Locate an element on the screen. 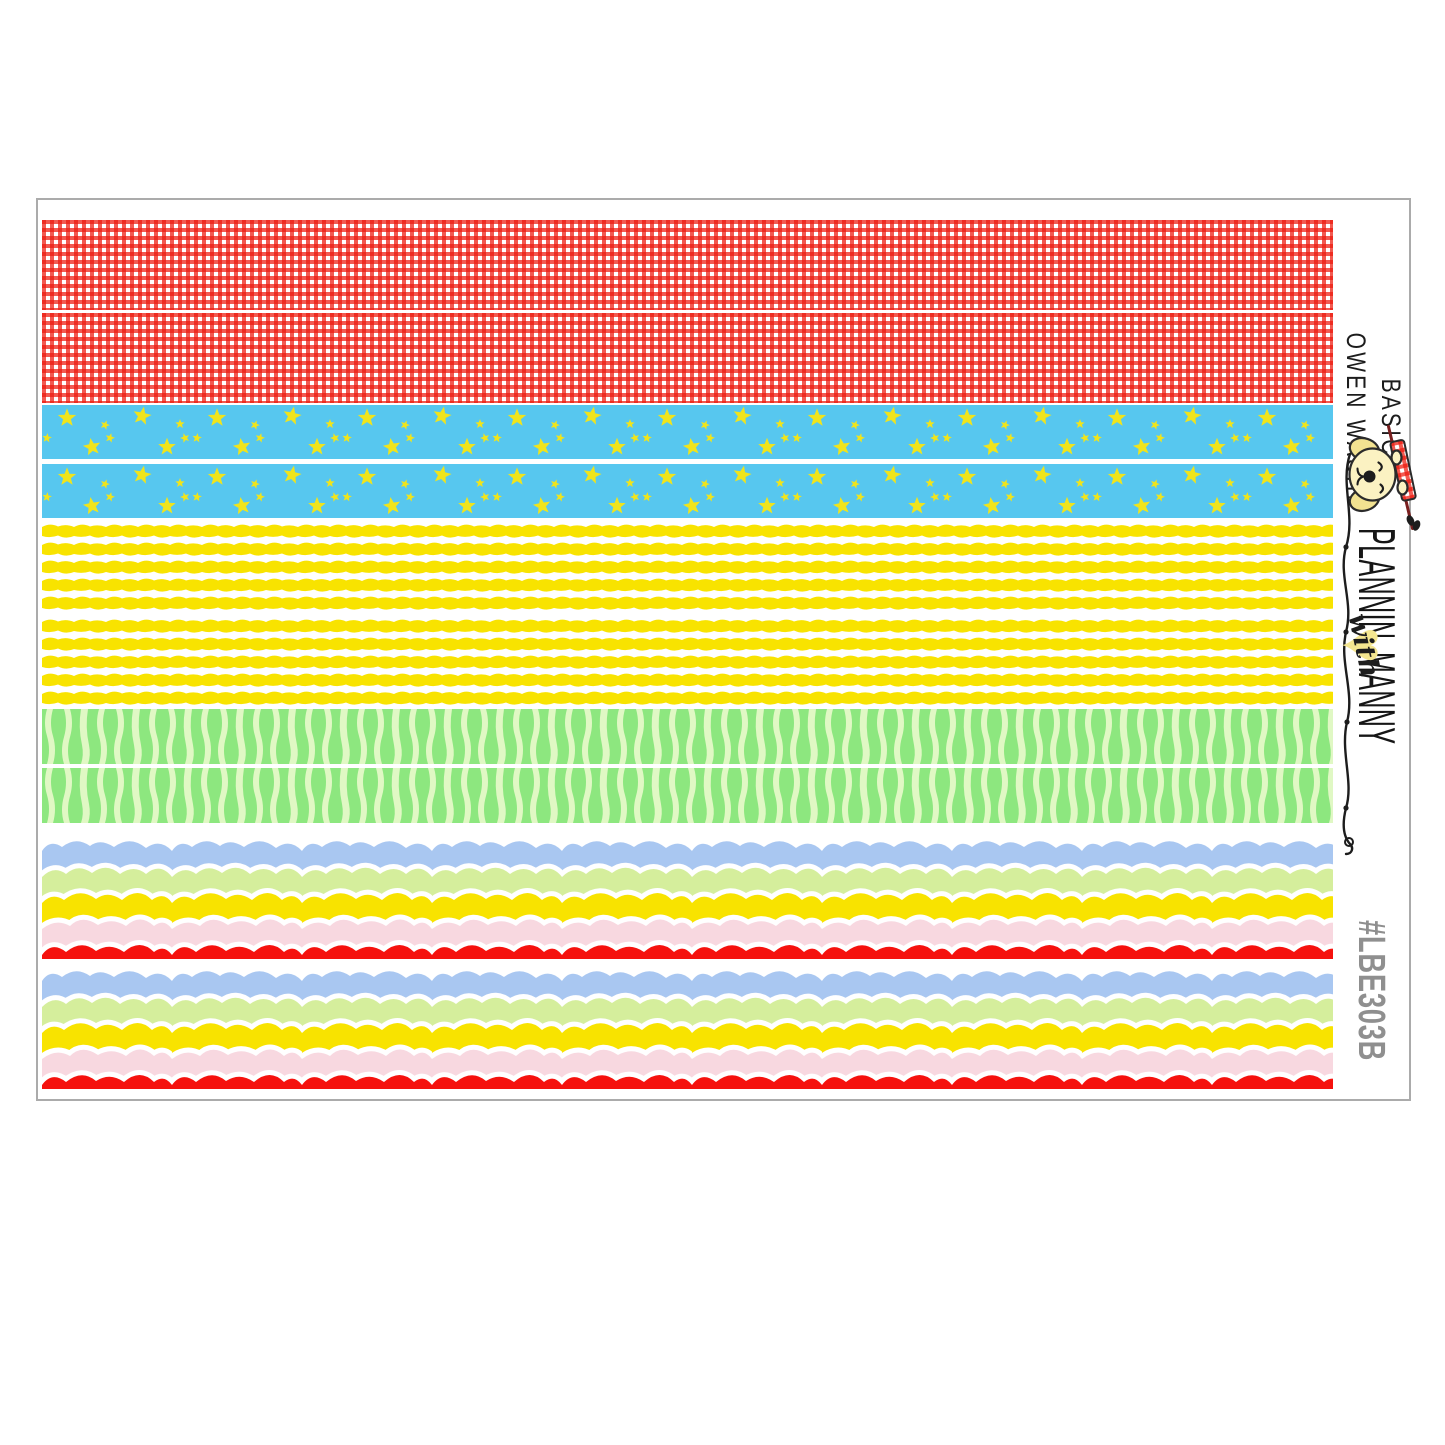  dog-mascot-icon is located at coordinates (1382, 480).